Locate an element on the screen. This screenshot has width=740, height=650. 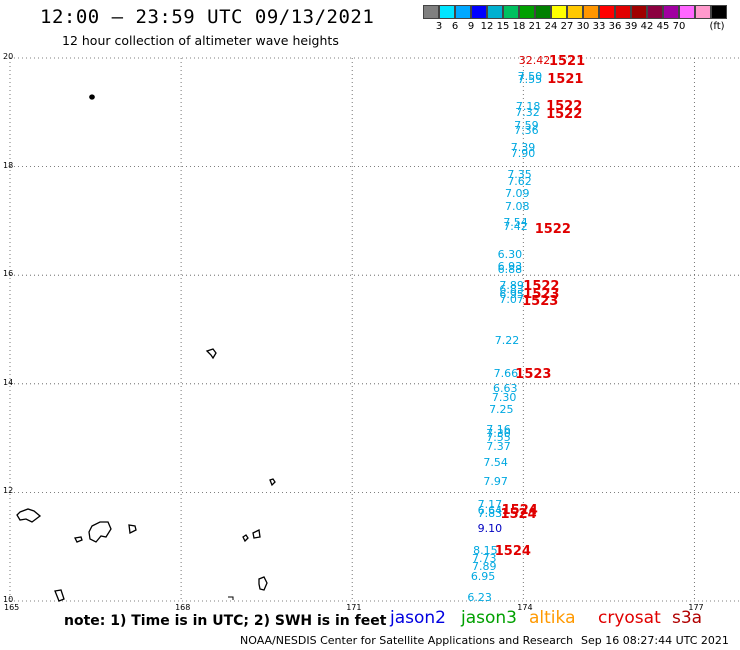
map-title: 12:00 – 23:59 UTC 09/13/2021 is located at coordinates (207, 17).